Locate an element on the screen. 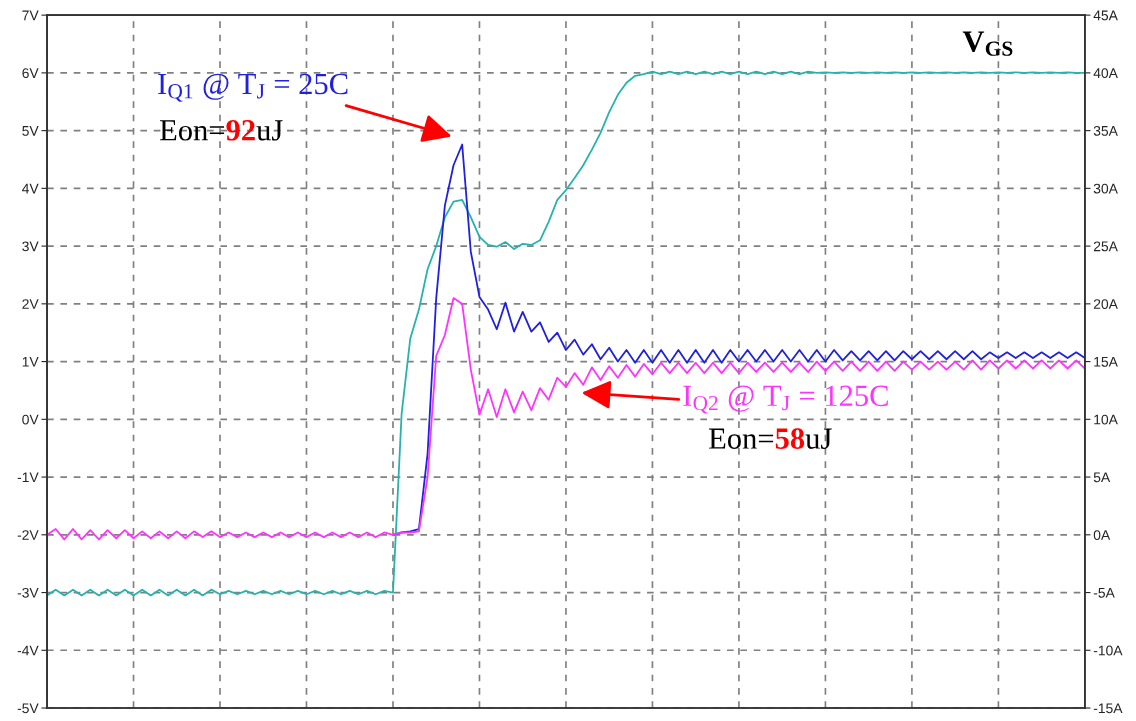 This screenshot has height=721, width=1136. y-tick-label: 7V is located at coordinates (30, 15).